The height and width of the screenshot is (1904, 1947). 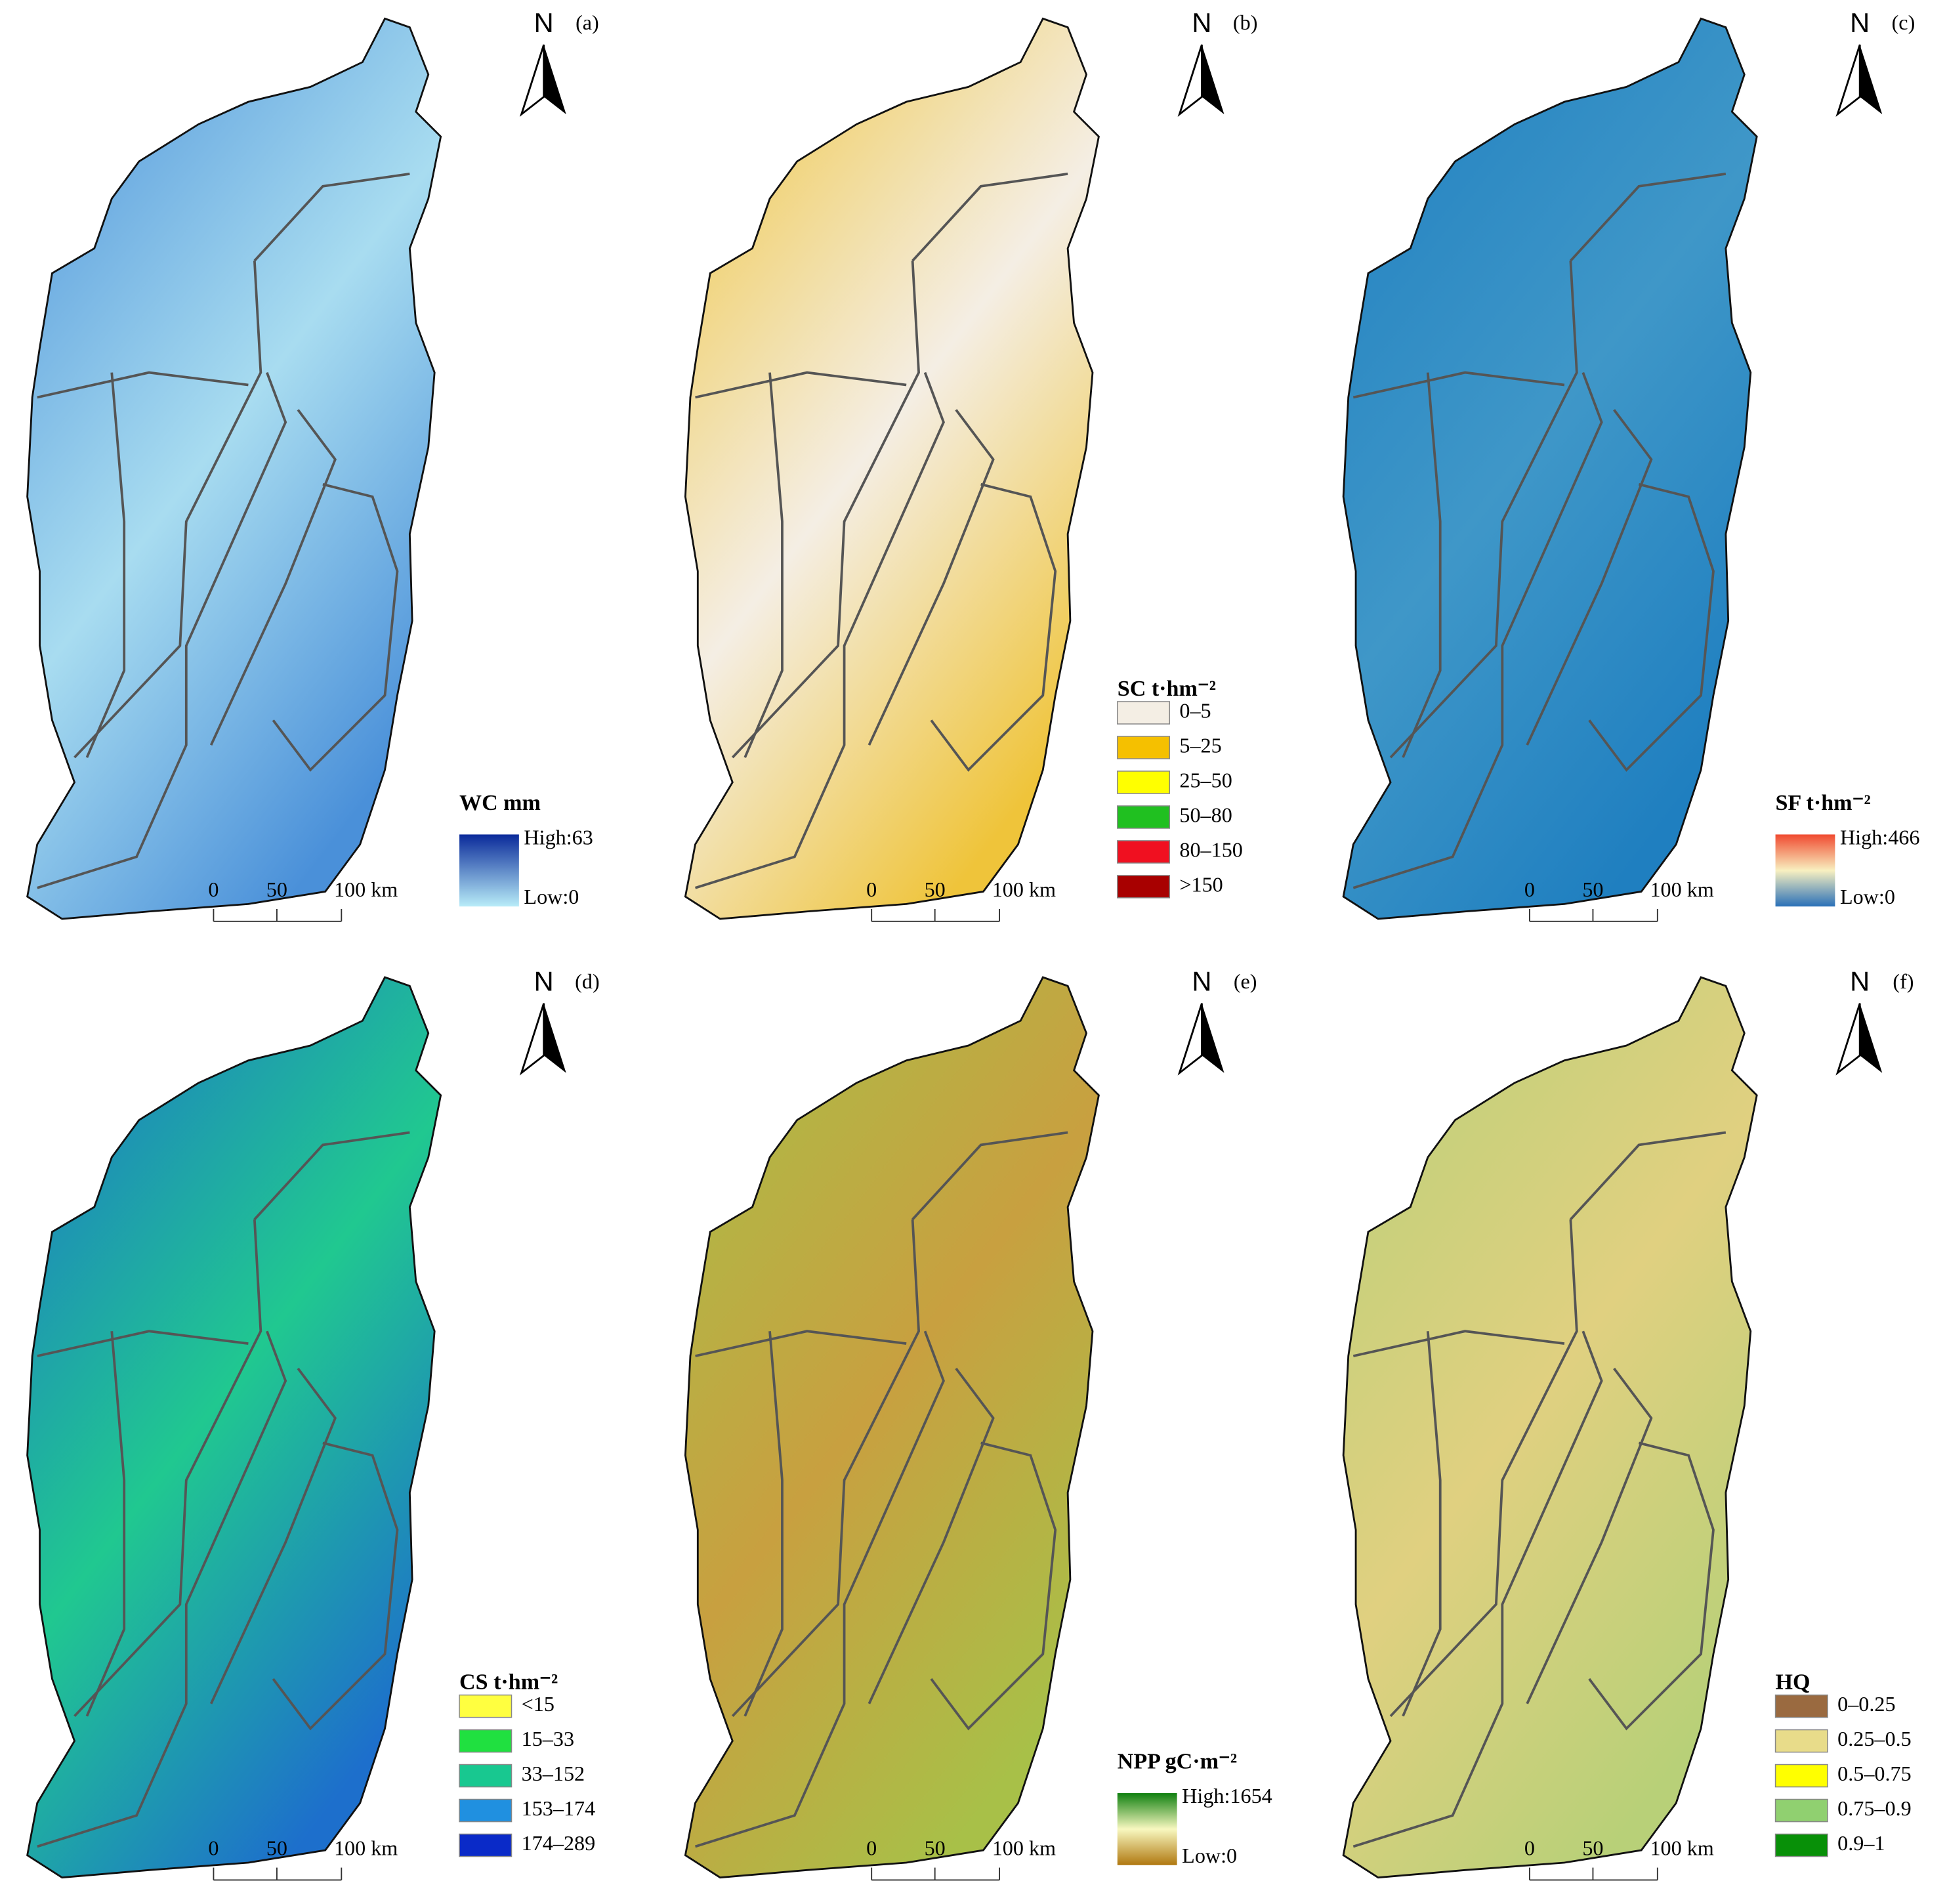 I want to click on legend-label: 153–174, so click(x=559, y=1808).